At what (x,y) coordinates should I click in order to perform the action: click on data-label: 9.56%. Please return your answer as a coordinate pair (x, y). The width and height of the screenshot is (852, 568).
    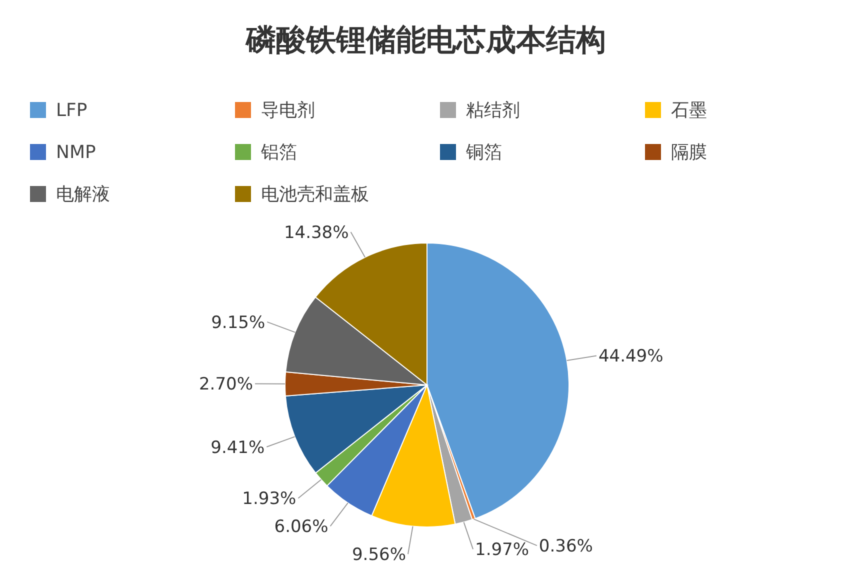
    Looking at the image, I should click on (379, 555).